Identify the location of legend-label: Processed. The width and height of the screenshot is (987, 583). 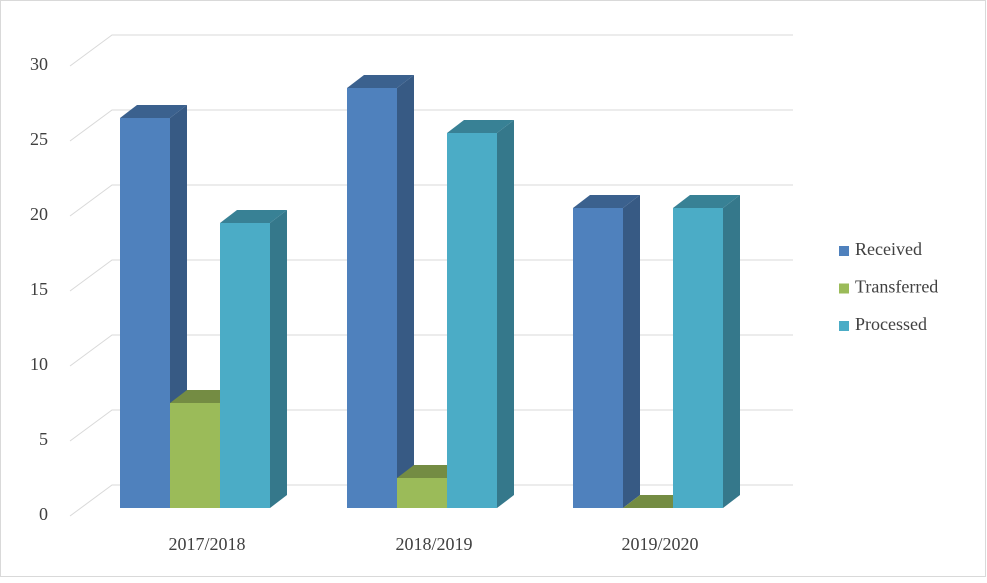
(891, 324).